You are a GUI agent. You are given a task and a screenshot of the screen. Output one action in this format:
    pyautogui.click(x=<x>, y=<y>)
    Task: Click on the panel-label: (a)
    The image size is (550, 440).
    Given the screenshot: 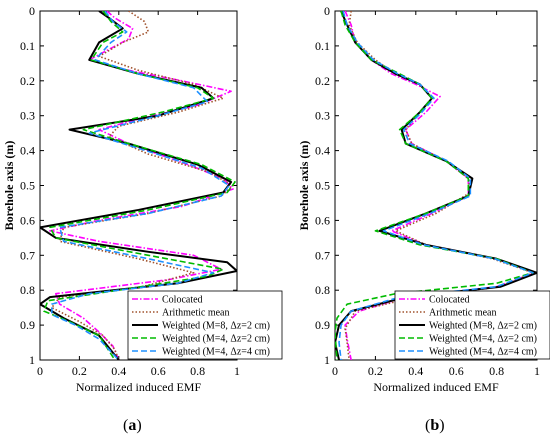 What is the action you would take?
    pyautogui.click(x=132, y=425)
    